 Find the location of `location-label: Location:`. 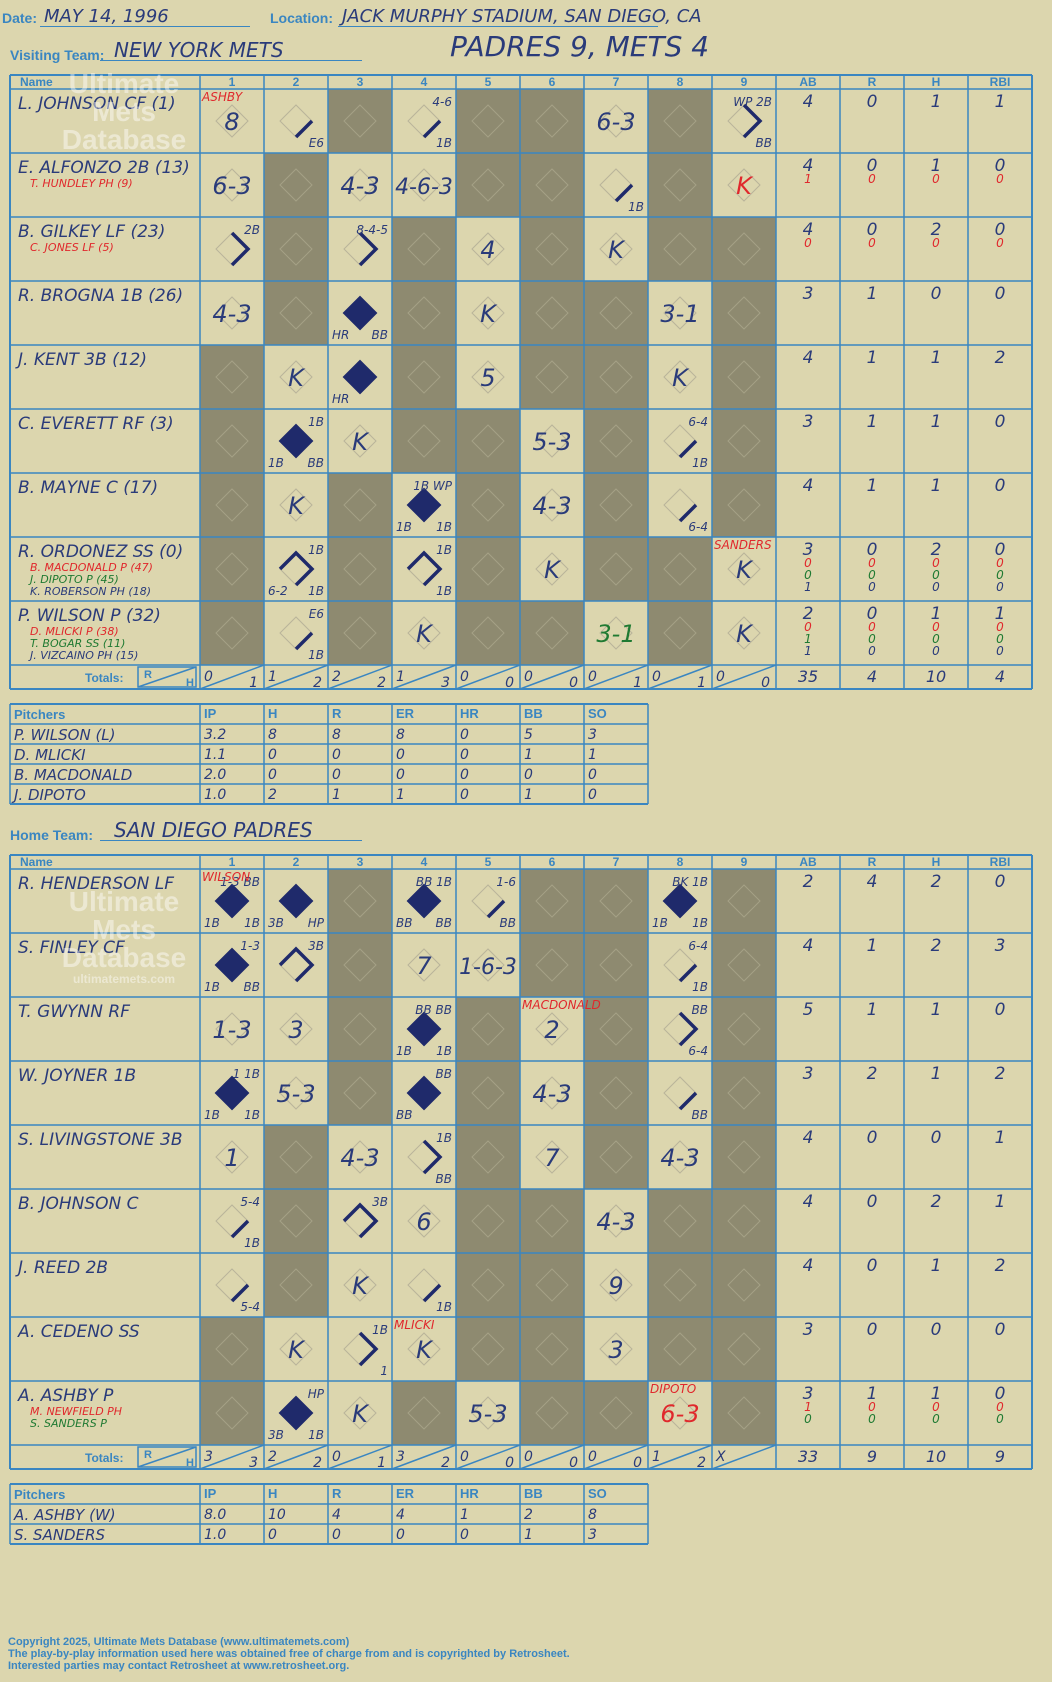

location-label: Location: is located at coordinates (301, 18).